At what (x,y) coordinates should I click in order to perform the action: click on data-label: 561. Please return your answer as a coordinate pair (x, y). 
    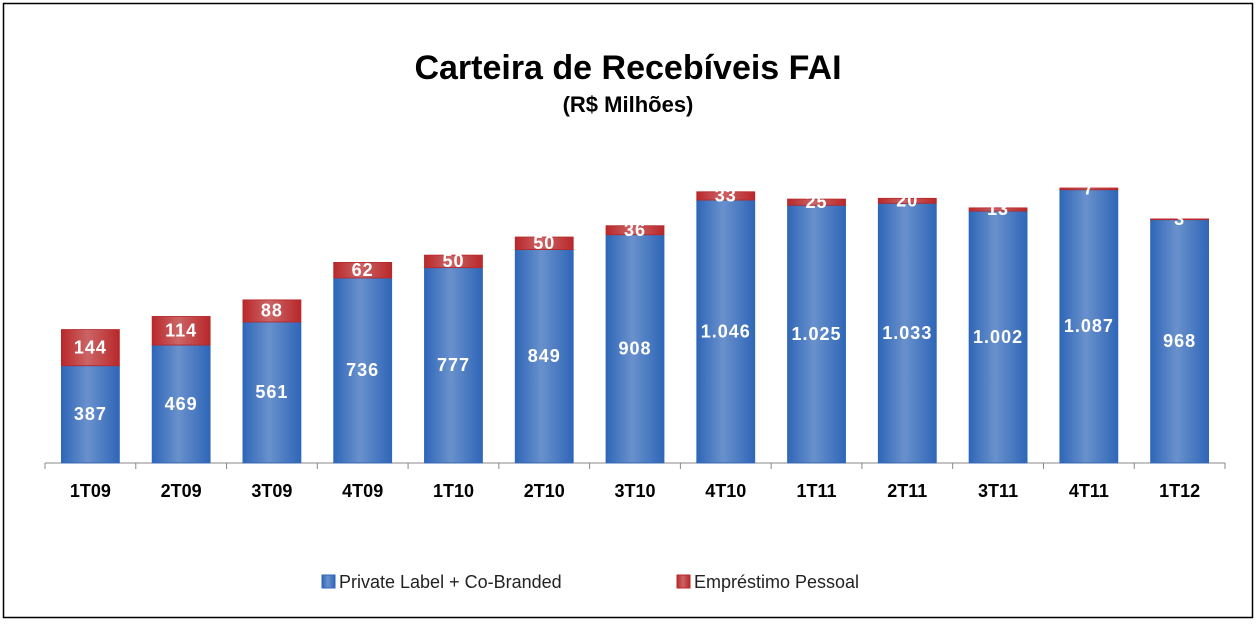
    Looking at the image, I should click on (271, 392).